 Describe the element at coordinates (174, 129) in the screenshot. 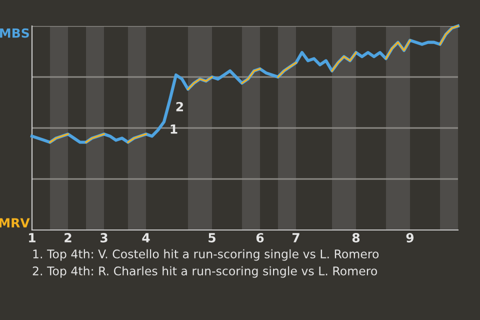

I see `annotation: 1` at that location.